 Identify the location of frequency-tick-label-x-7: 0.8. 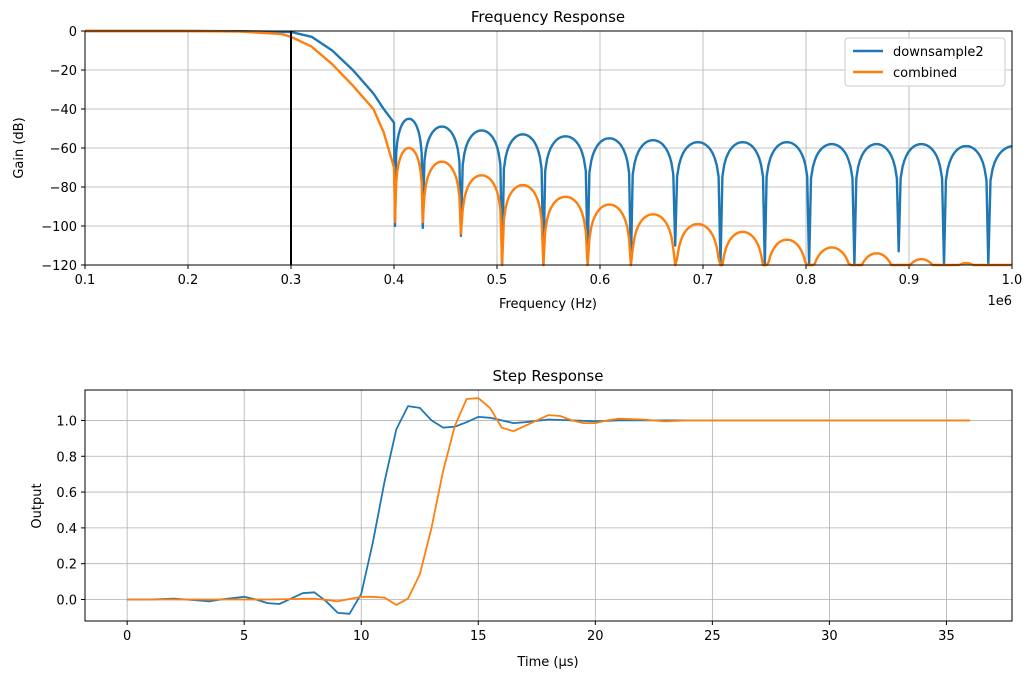
(806, 280).